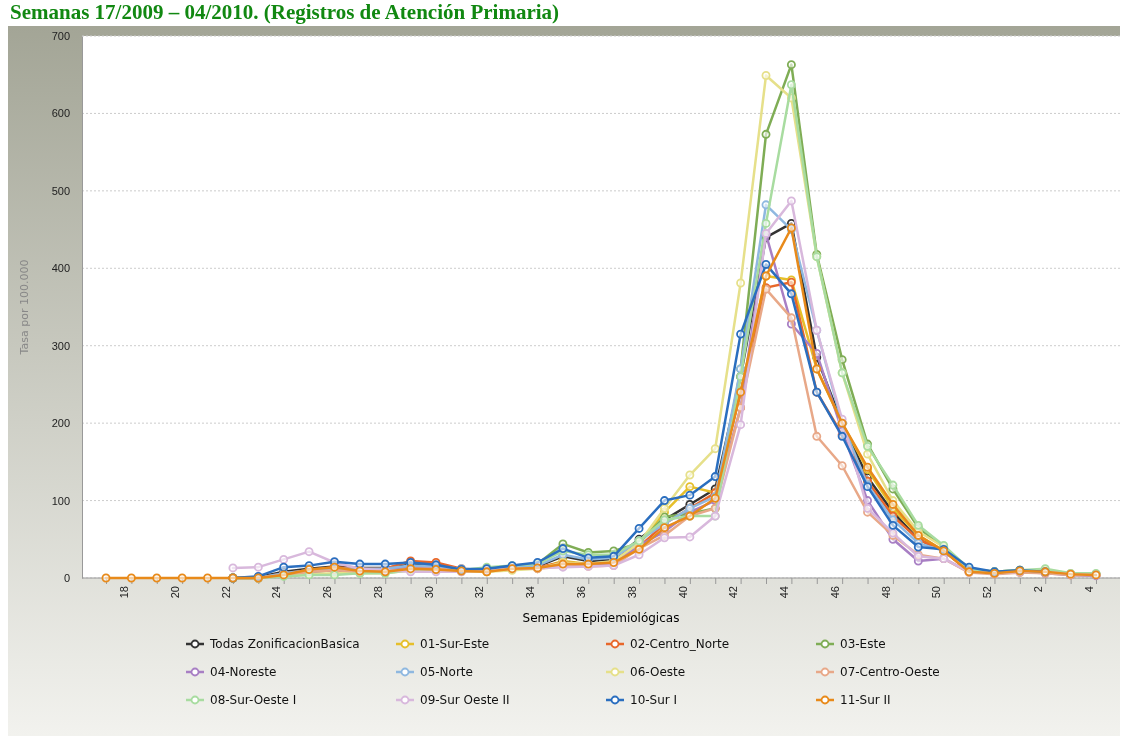 The image size is (1128, 736). What do you see at coordinates (284, 644) in the screenshot?
I see `legend-label: Todas ZonificacionBasica` at bounding box center [284, 644].